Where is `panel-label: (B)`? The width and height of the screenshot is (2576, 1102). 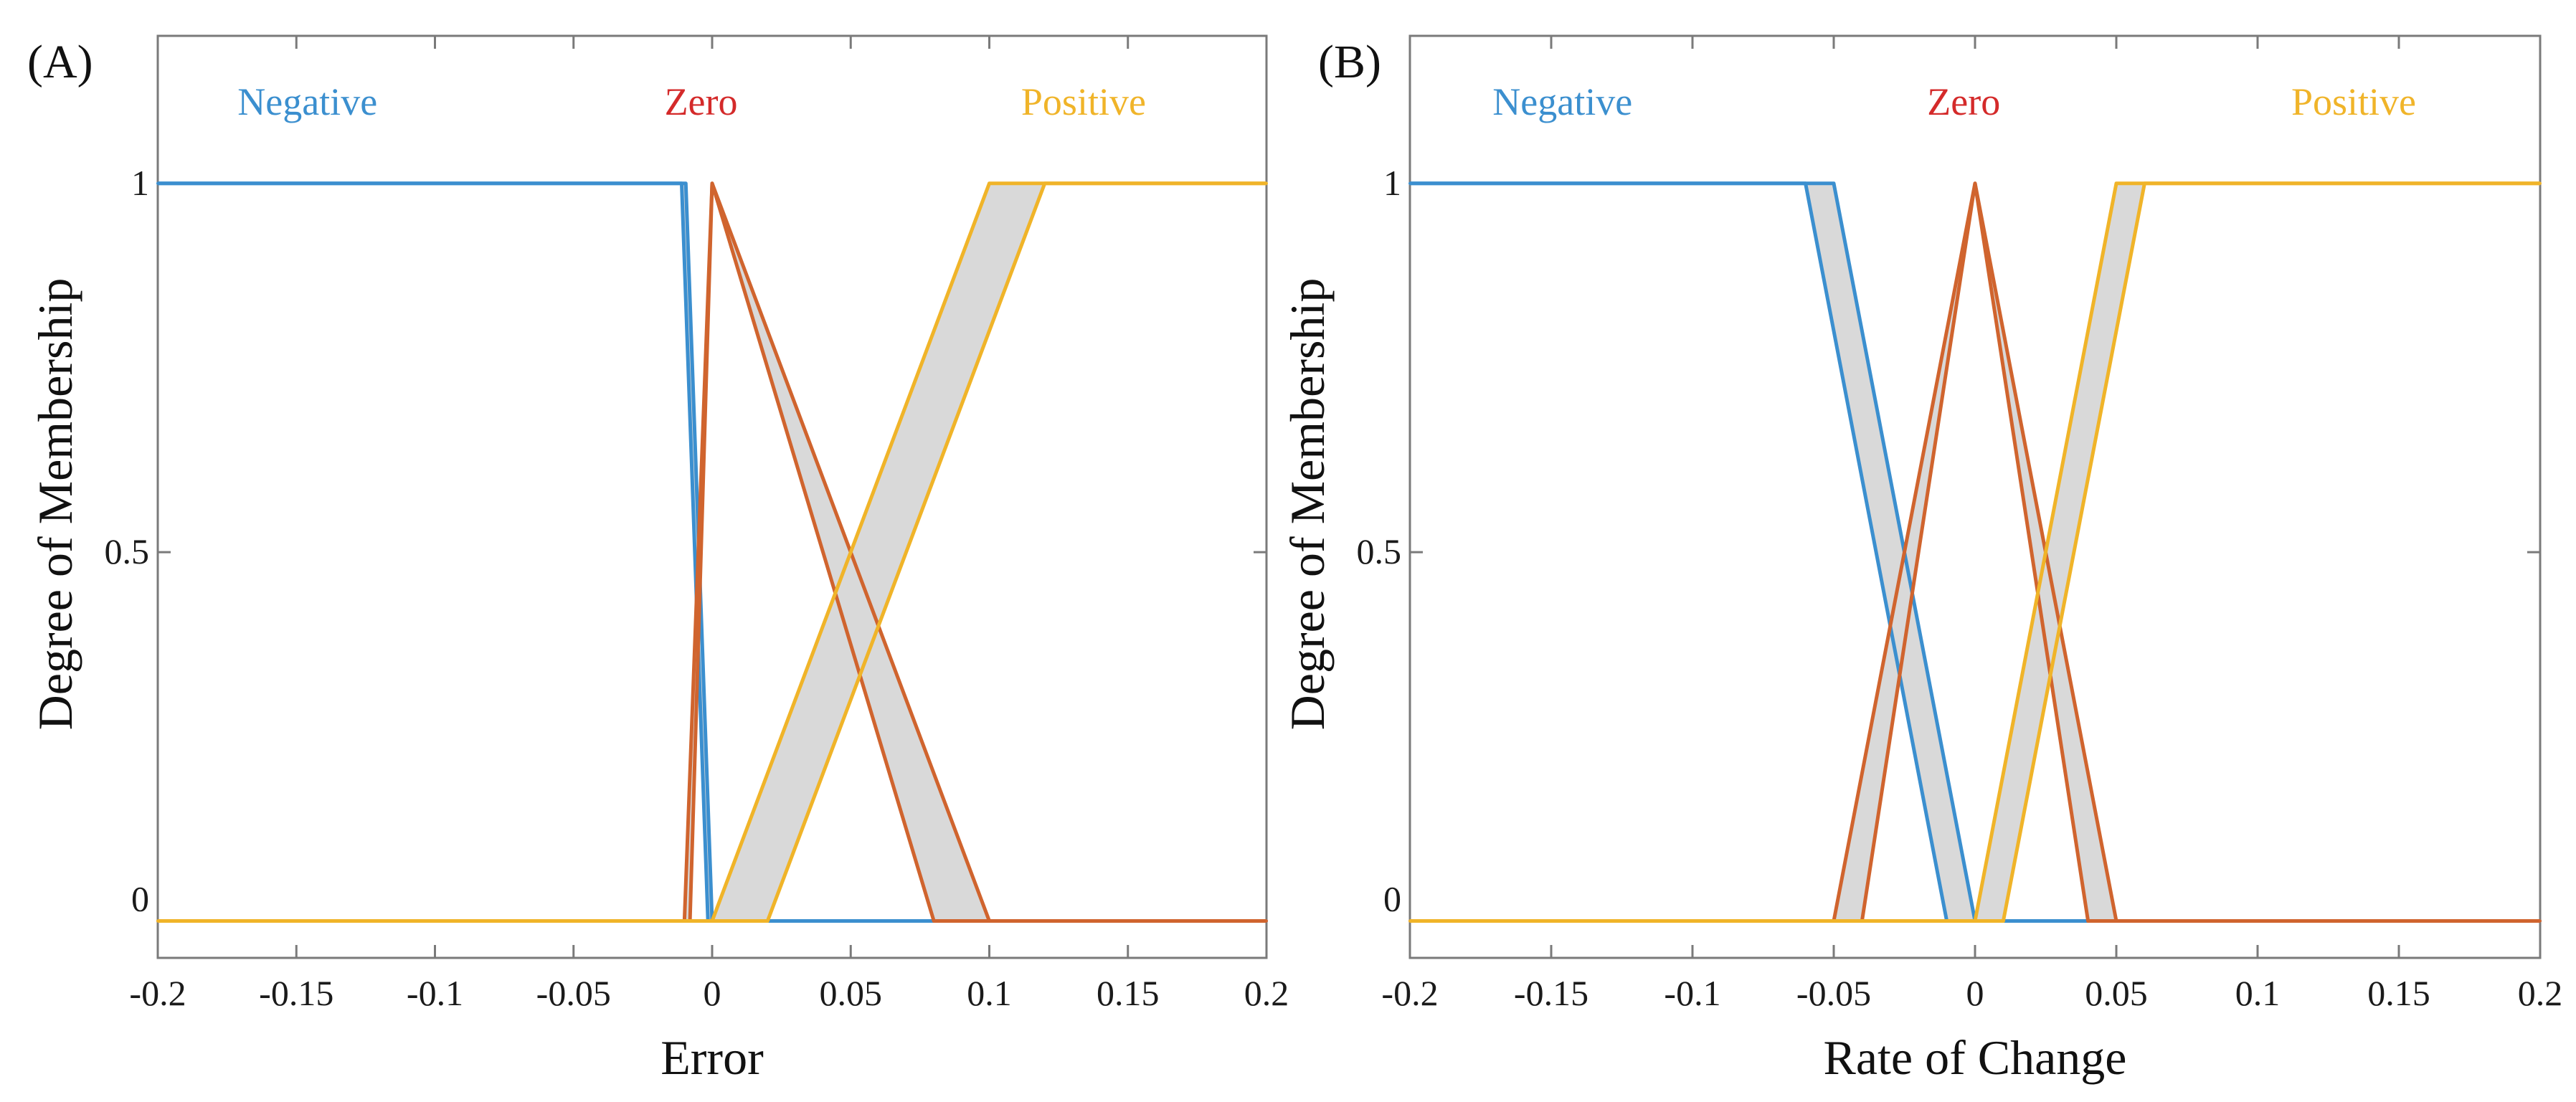
panel-label: (B) is located at coordinates (1349, 62).